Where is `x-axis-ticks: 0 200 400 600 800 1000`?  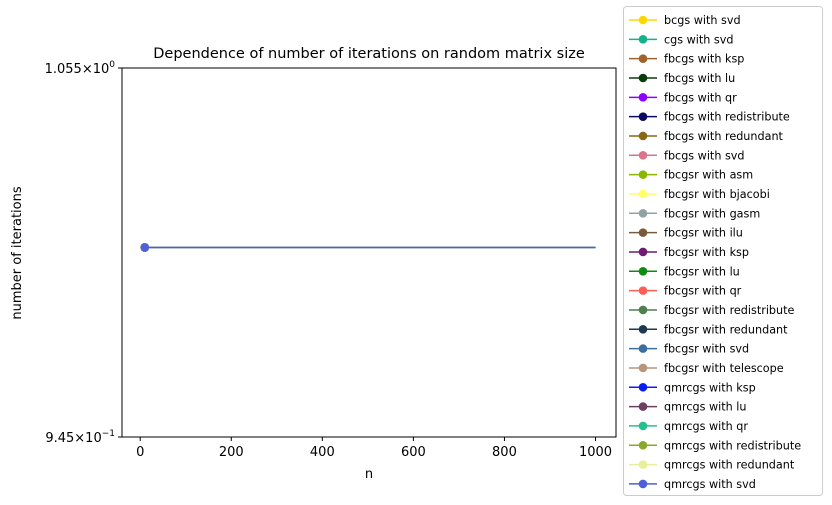 x-axis-ticks: 0 200 400 600 800 1000 is located at coordinates (374, 448).